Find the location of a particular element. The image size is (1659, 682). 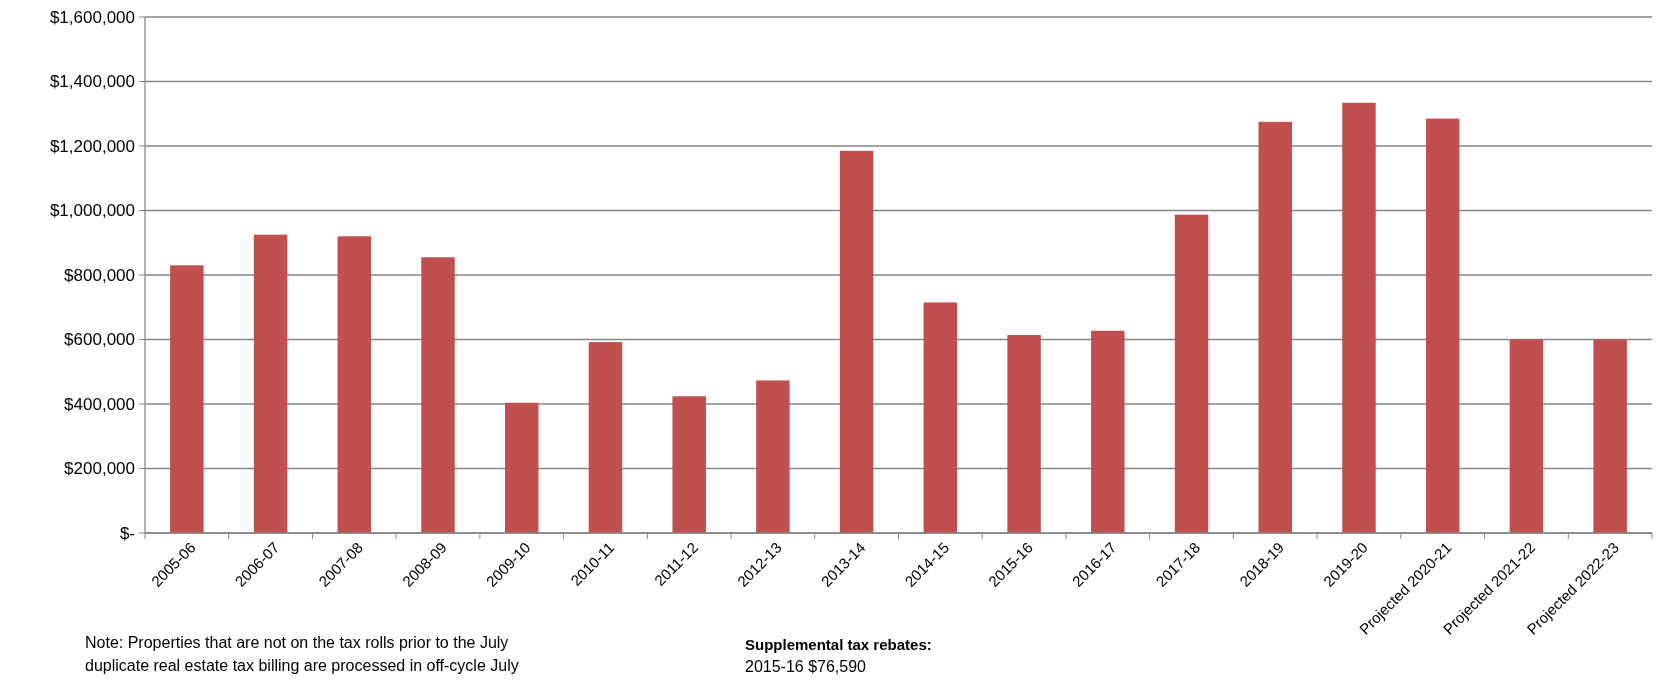

y-tick-label: $200,000 is located at coordinates (99, 469).